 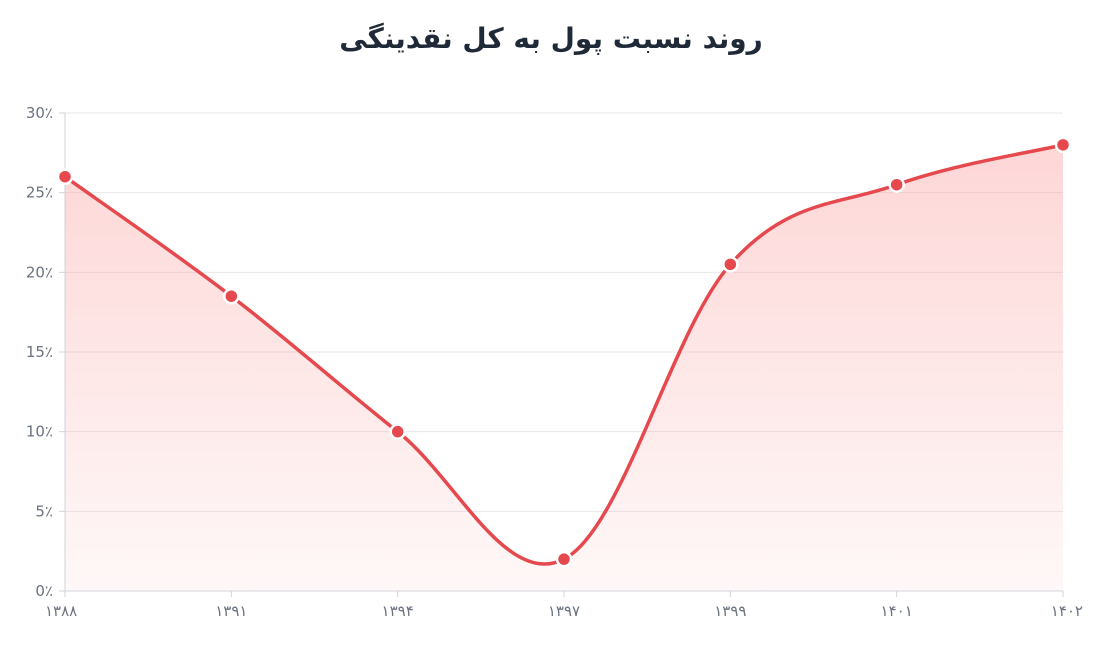 What do you see at coordinates (44, 511) in the screenshot?
I see `y-tick-label: 5٪` at bounding box center [44, 511].